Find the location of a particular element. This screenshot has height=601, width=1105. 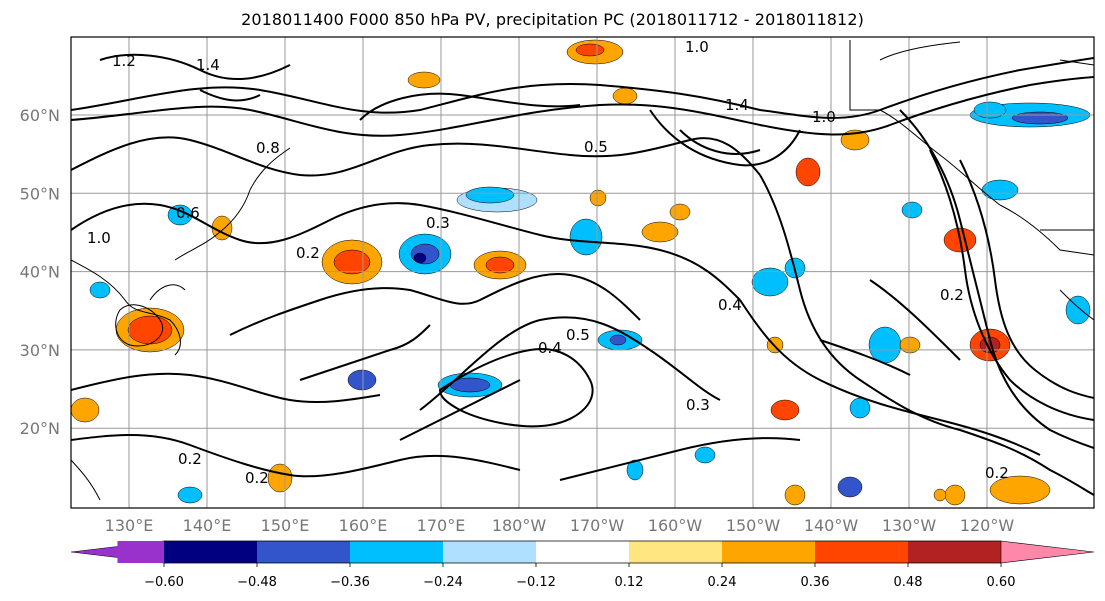

colorbar-tick-label: −0.60 is located at coordinates (164, 582).